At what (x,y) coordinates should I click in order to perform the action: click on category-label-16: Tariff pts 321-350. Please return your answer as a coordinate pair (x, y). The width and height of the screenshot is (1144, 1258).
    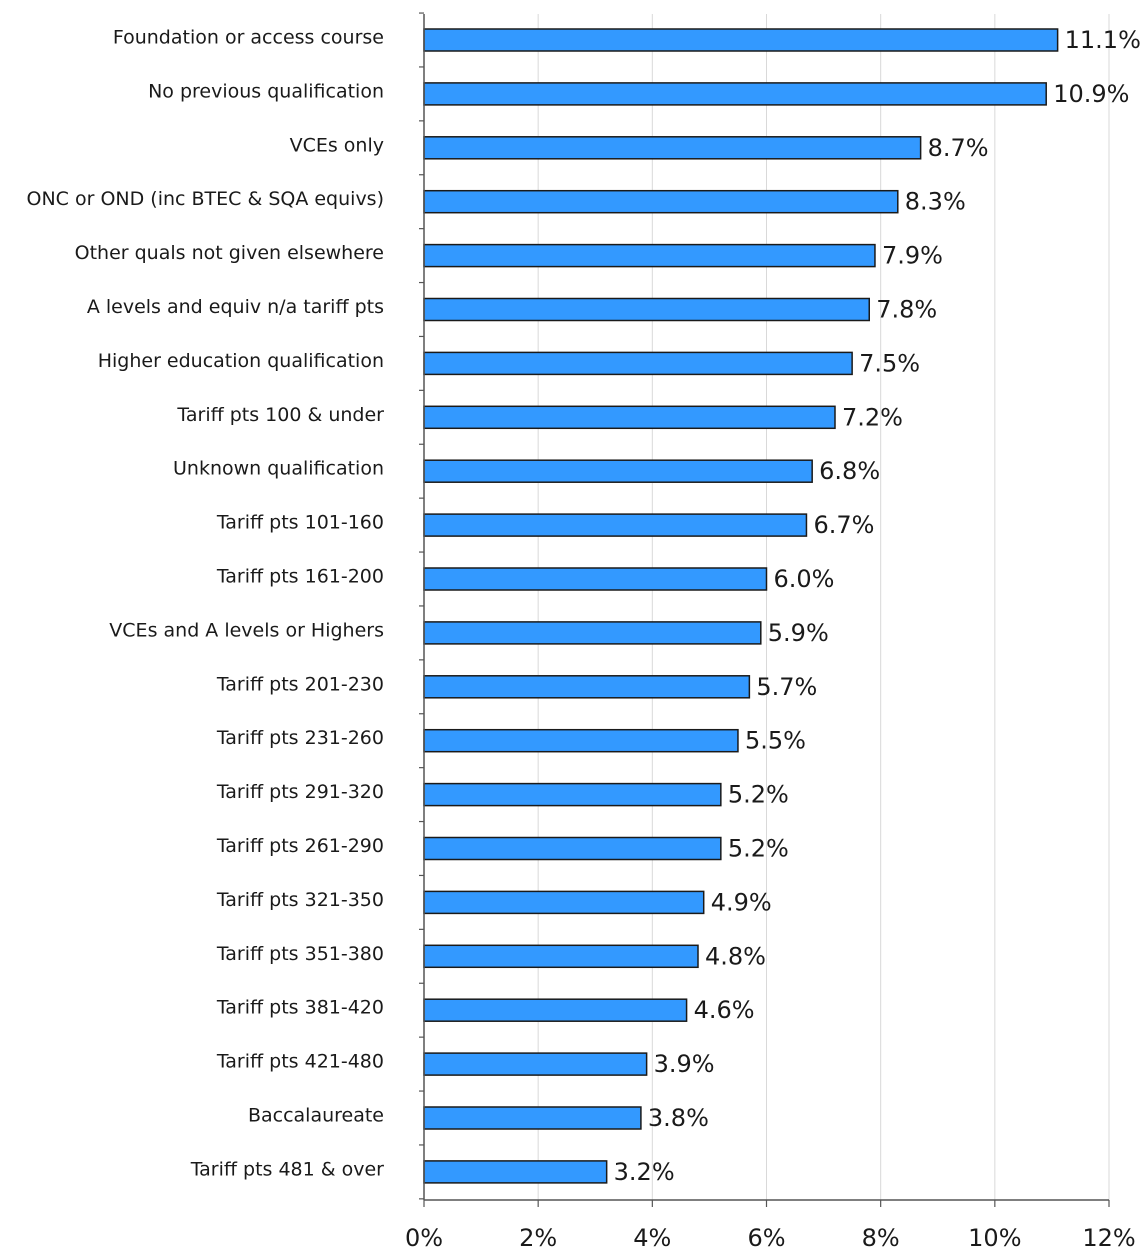
    Looking at the image, I should click on (300, 900).